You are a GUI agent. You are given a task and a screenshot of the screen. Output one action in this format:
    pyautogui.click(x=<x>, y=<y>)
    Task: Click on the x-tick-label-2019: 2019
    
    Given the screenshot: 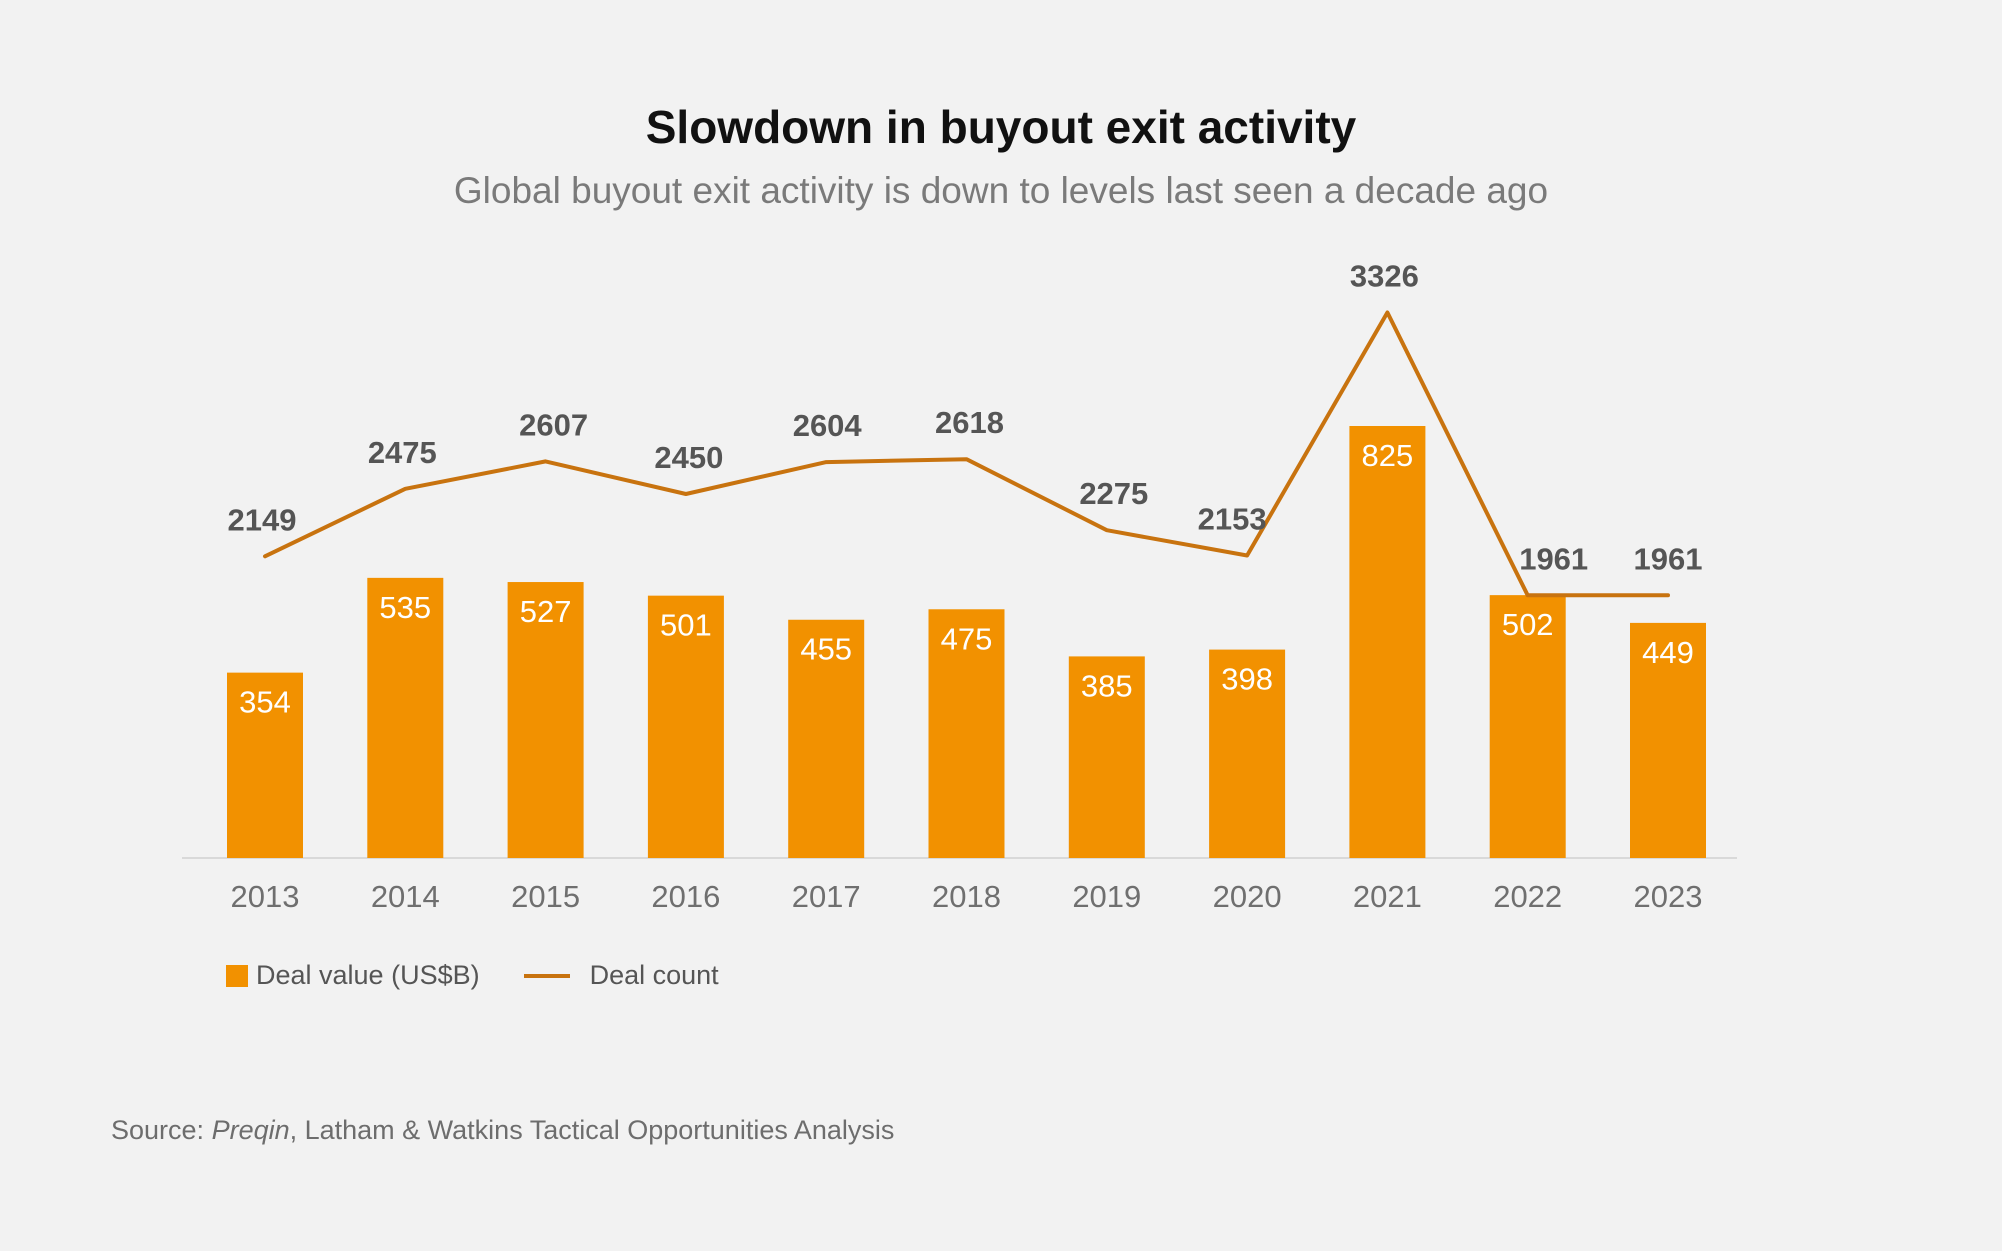 What is the action you would take?
    pyautogui.click(x=1106, y=896)
    